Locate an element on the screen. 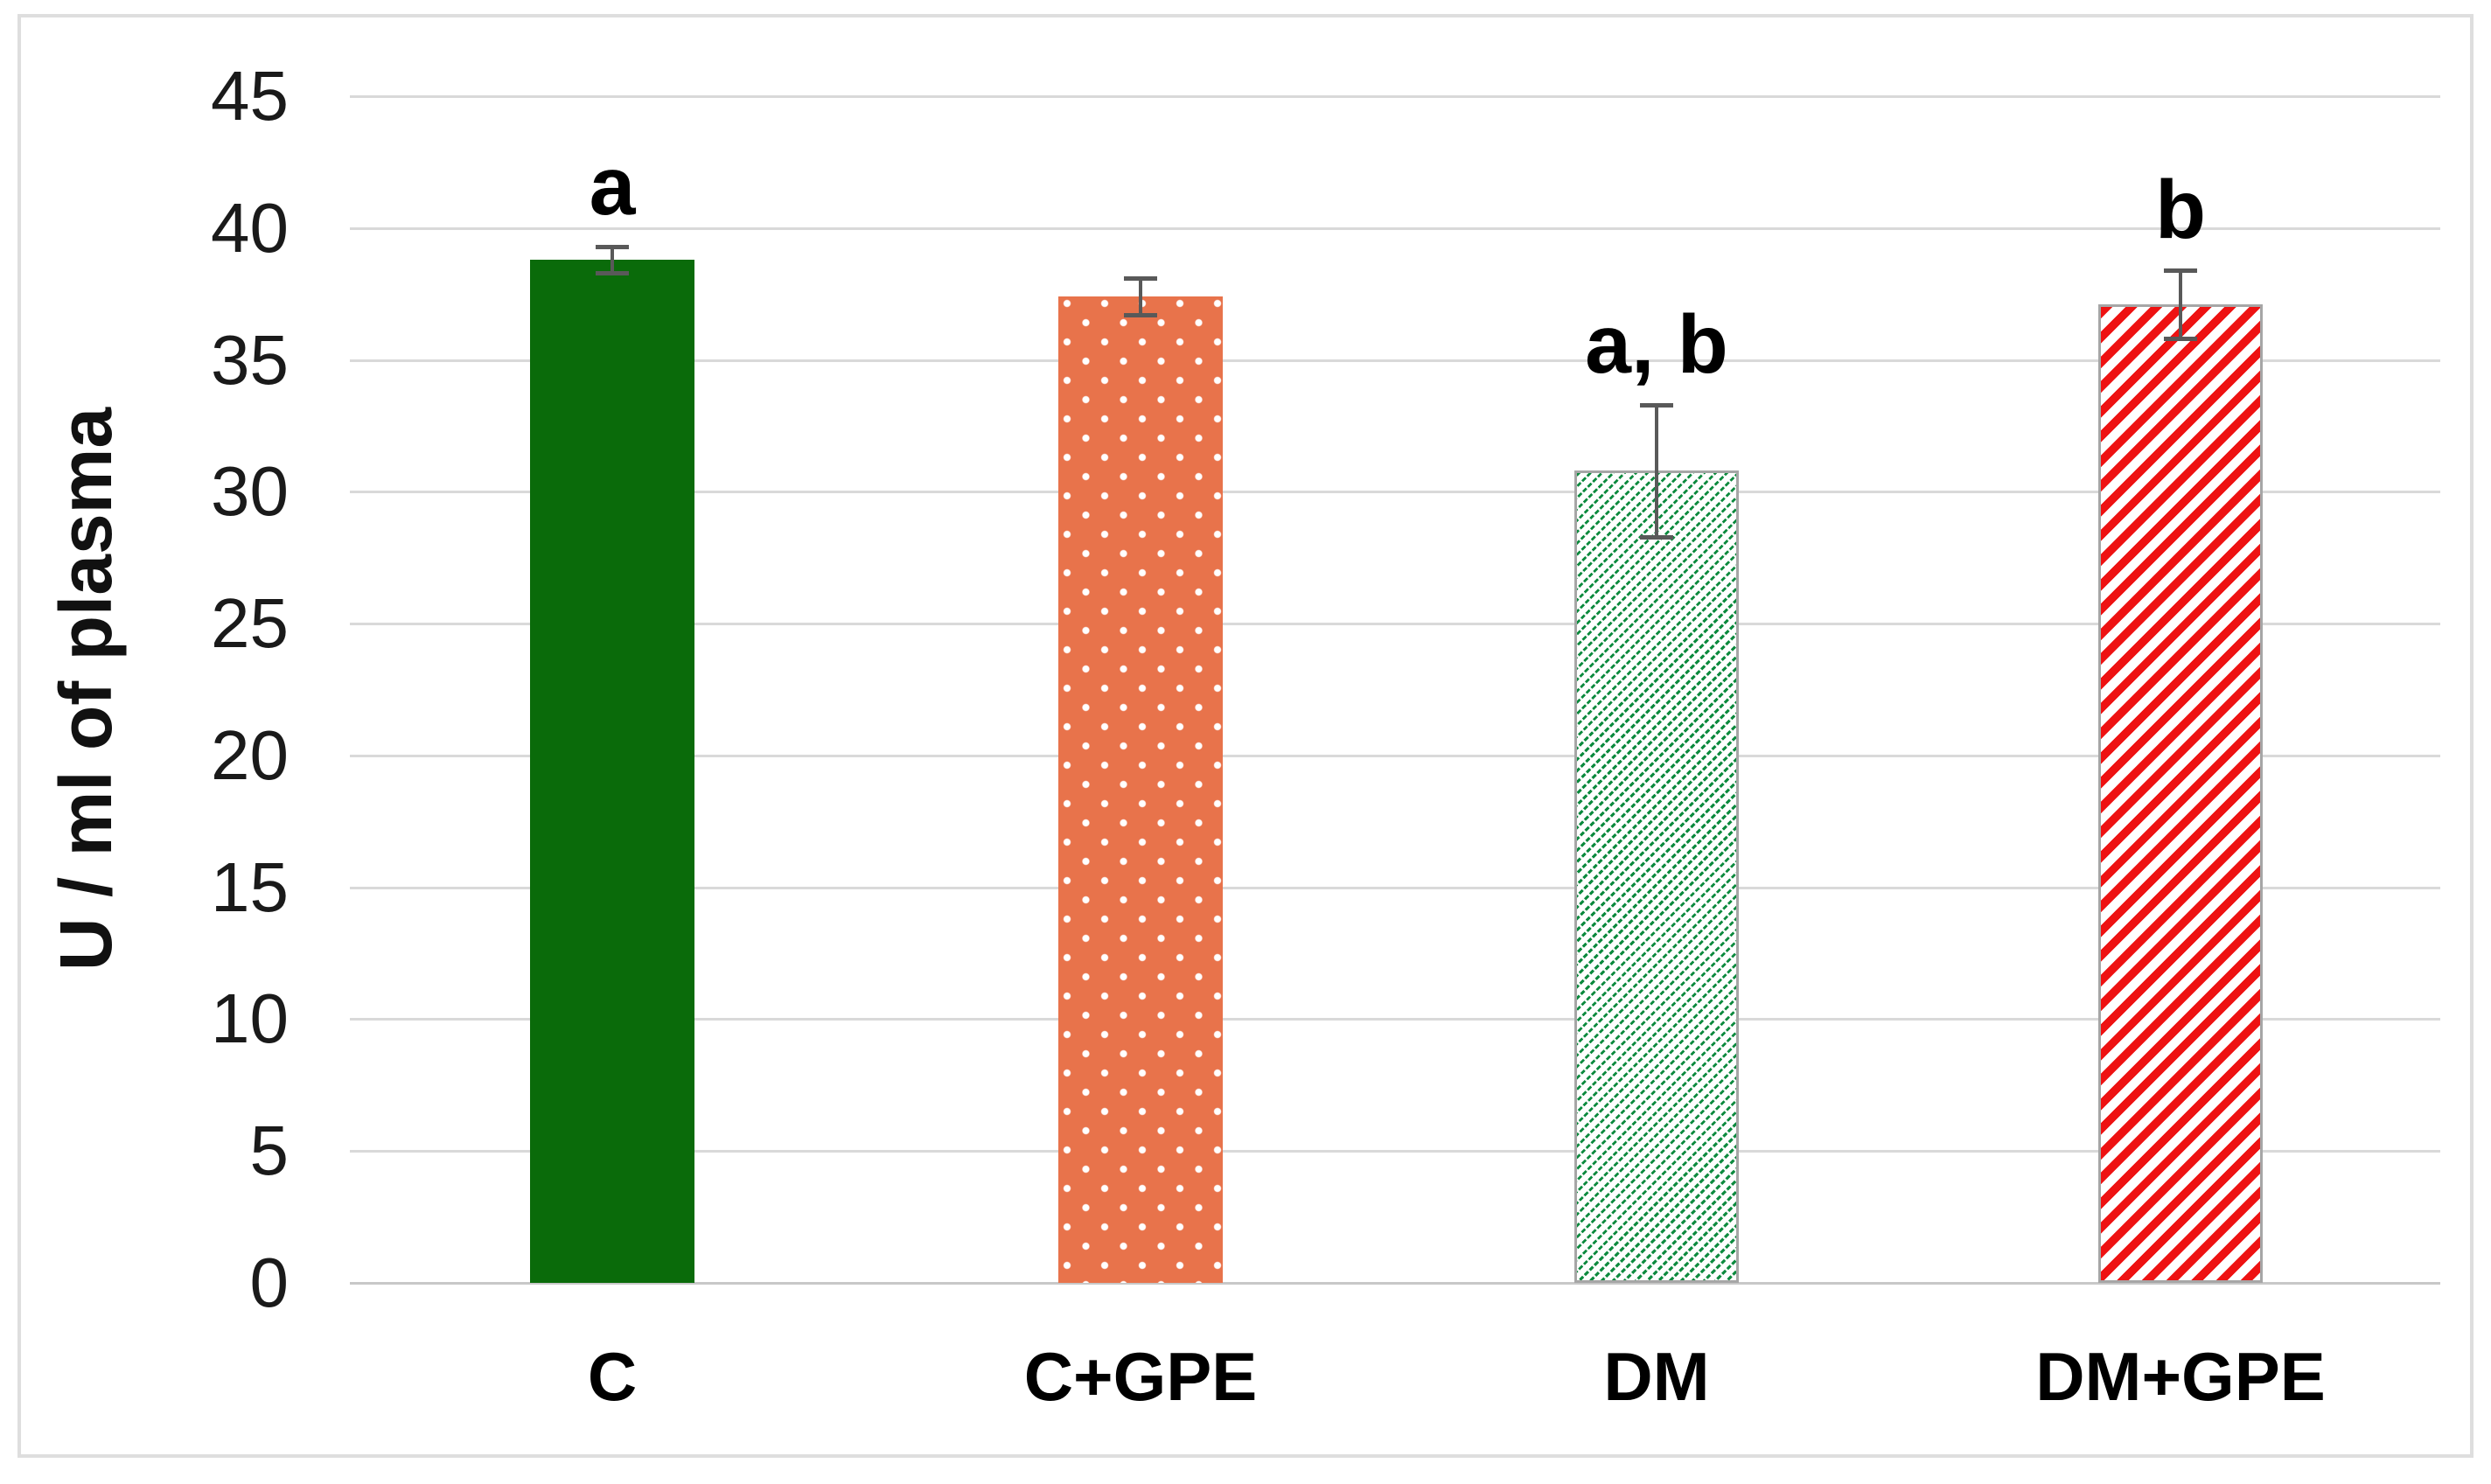 Image resolution: width=2491 pixels, height=1484 pixels. significance-annotation: a is located at coordinates (612, 186).